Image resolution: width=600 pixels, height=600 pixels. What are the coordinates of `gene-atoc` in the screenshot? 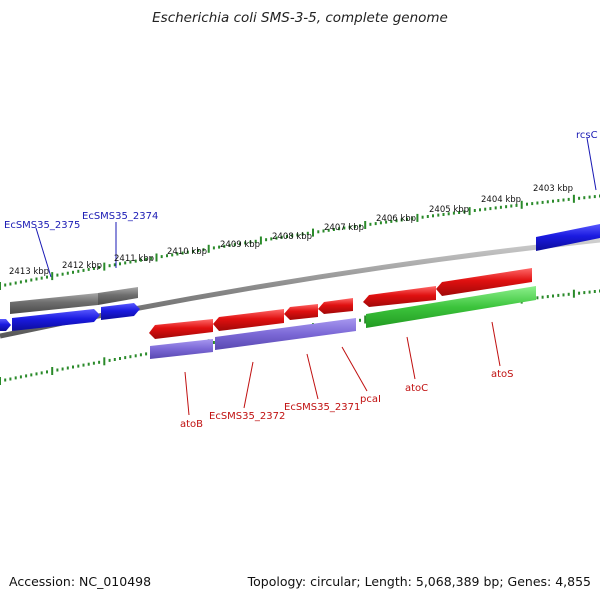 It's located at (399, 296).